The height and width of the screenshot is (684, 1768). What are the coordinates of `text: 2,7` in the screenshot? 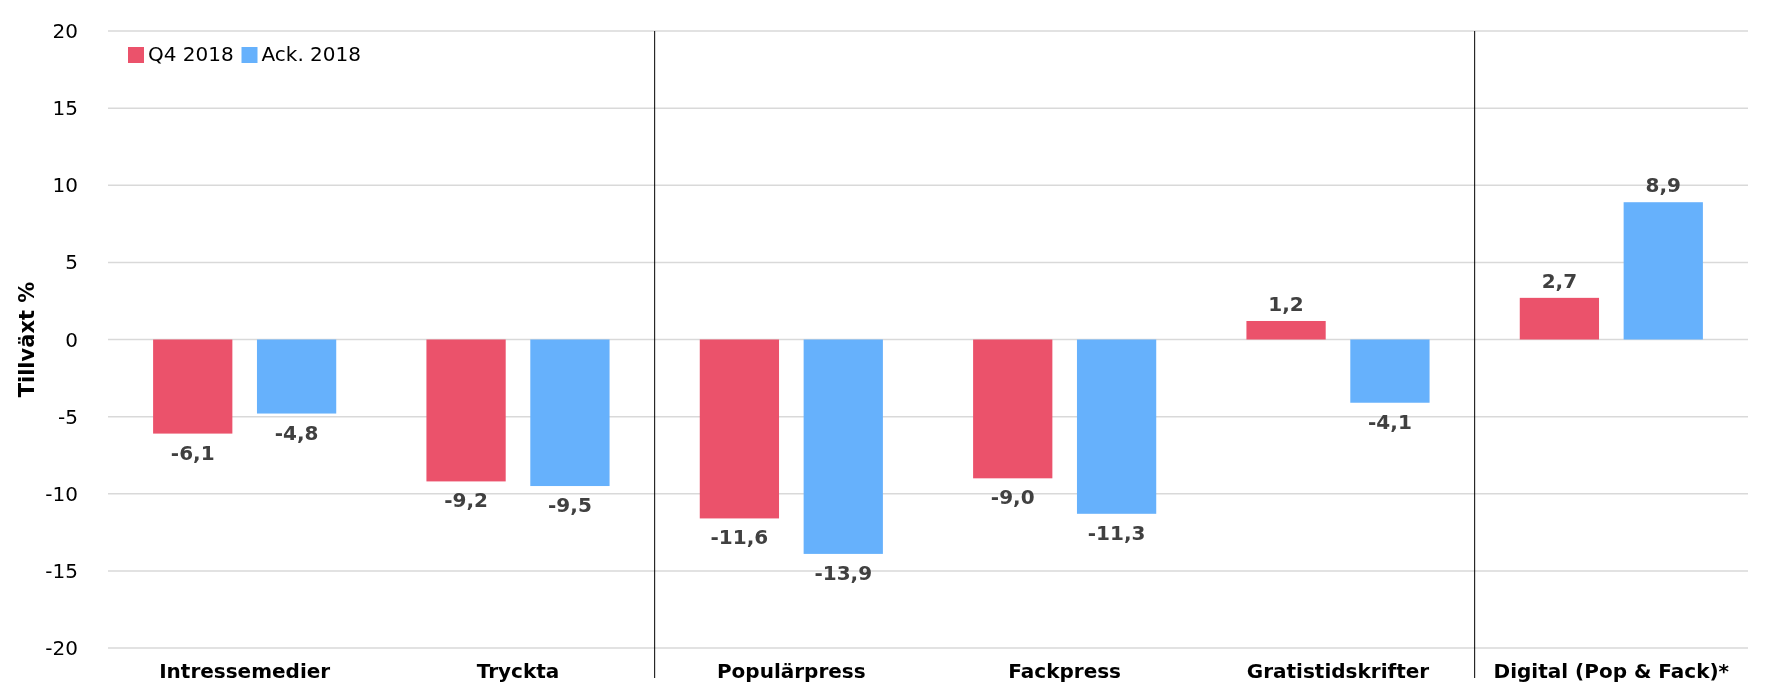 It's located at (1559, 280).